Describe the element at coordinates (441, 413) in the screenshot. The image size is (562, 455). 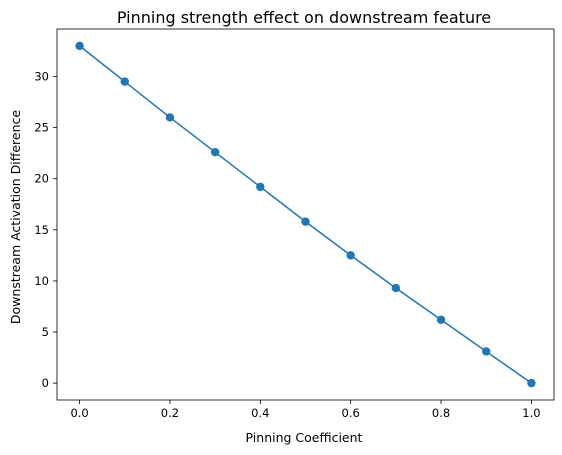
I see `x-tick-label: 0.8` at that location.